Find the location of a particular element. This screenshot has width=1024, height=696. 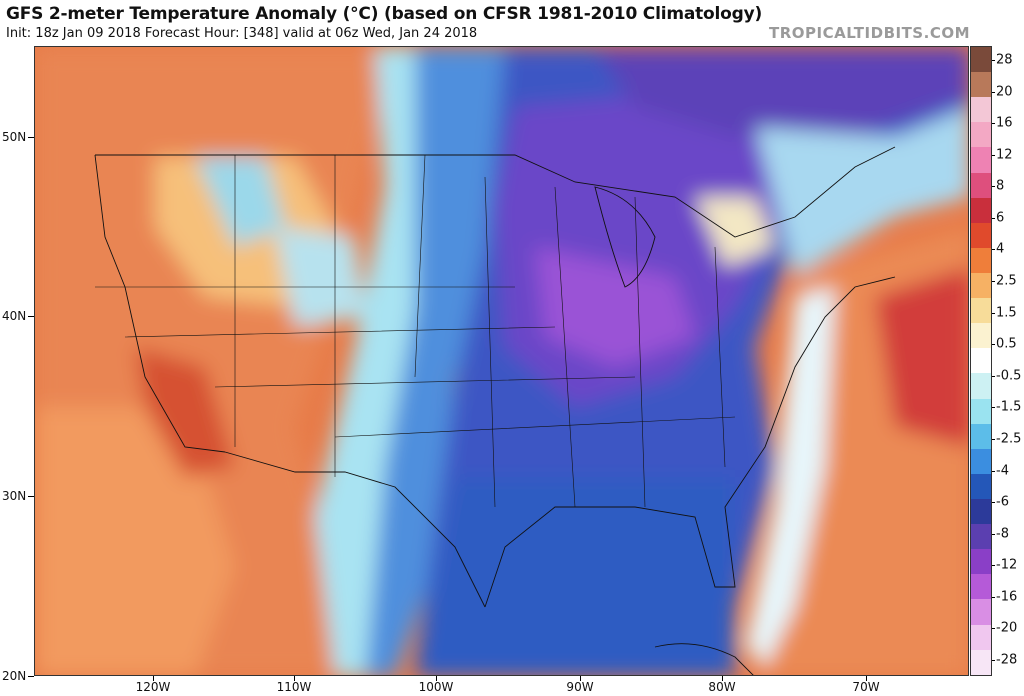

colorbar-label: -16 is located at coordinates (1007, 597).